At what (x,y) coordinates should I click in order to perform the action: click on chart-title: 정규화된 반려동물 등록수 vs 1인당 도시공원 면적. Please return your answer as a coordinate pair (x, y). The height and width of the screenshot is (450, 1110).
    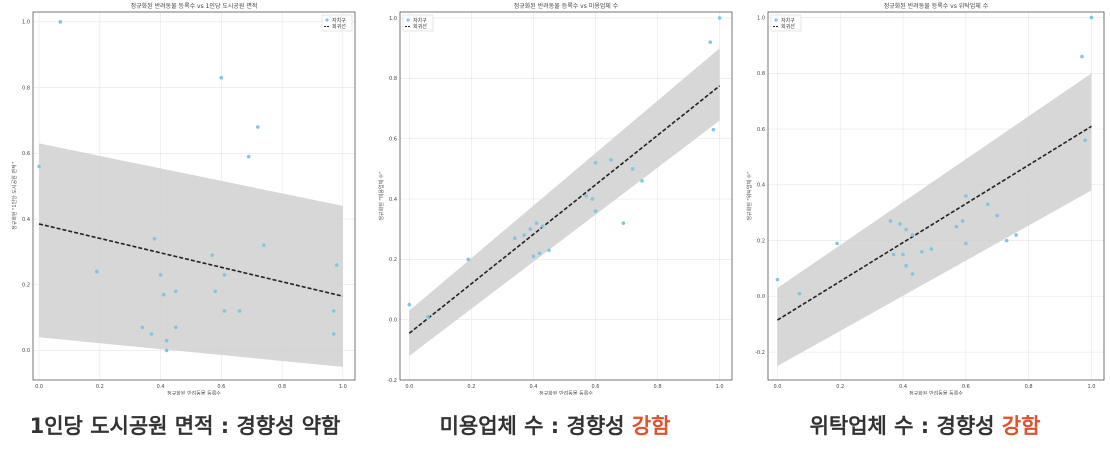
    Looking at the image, I should click on (194, 6).